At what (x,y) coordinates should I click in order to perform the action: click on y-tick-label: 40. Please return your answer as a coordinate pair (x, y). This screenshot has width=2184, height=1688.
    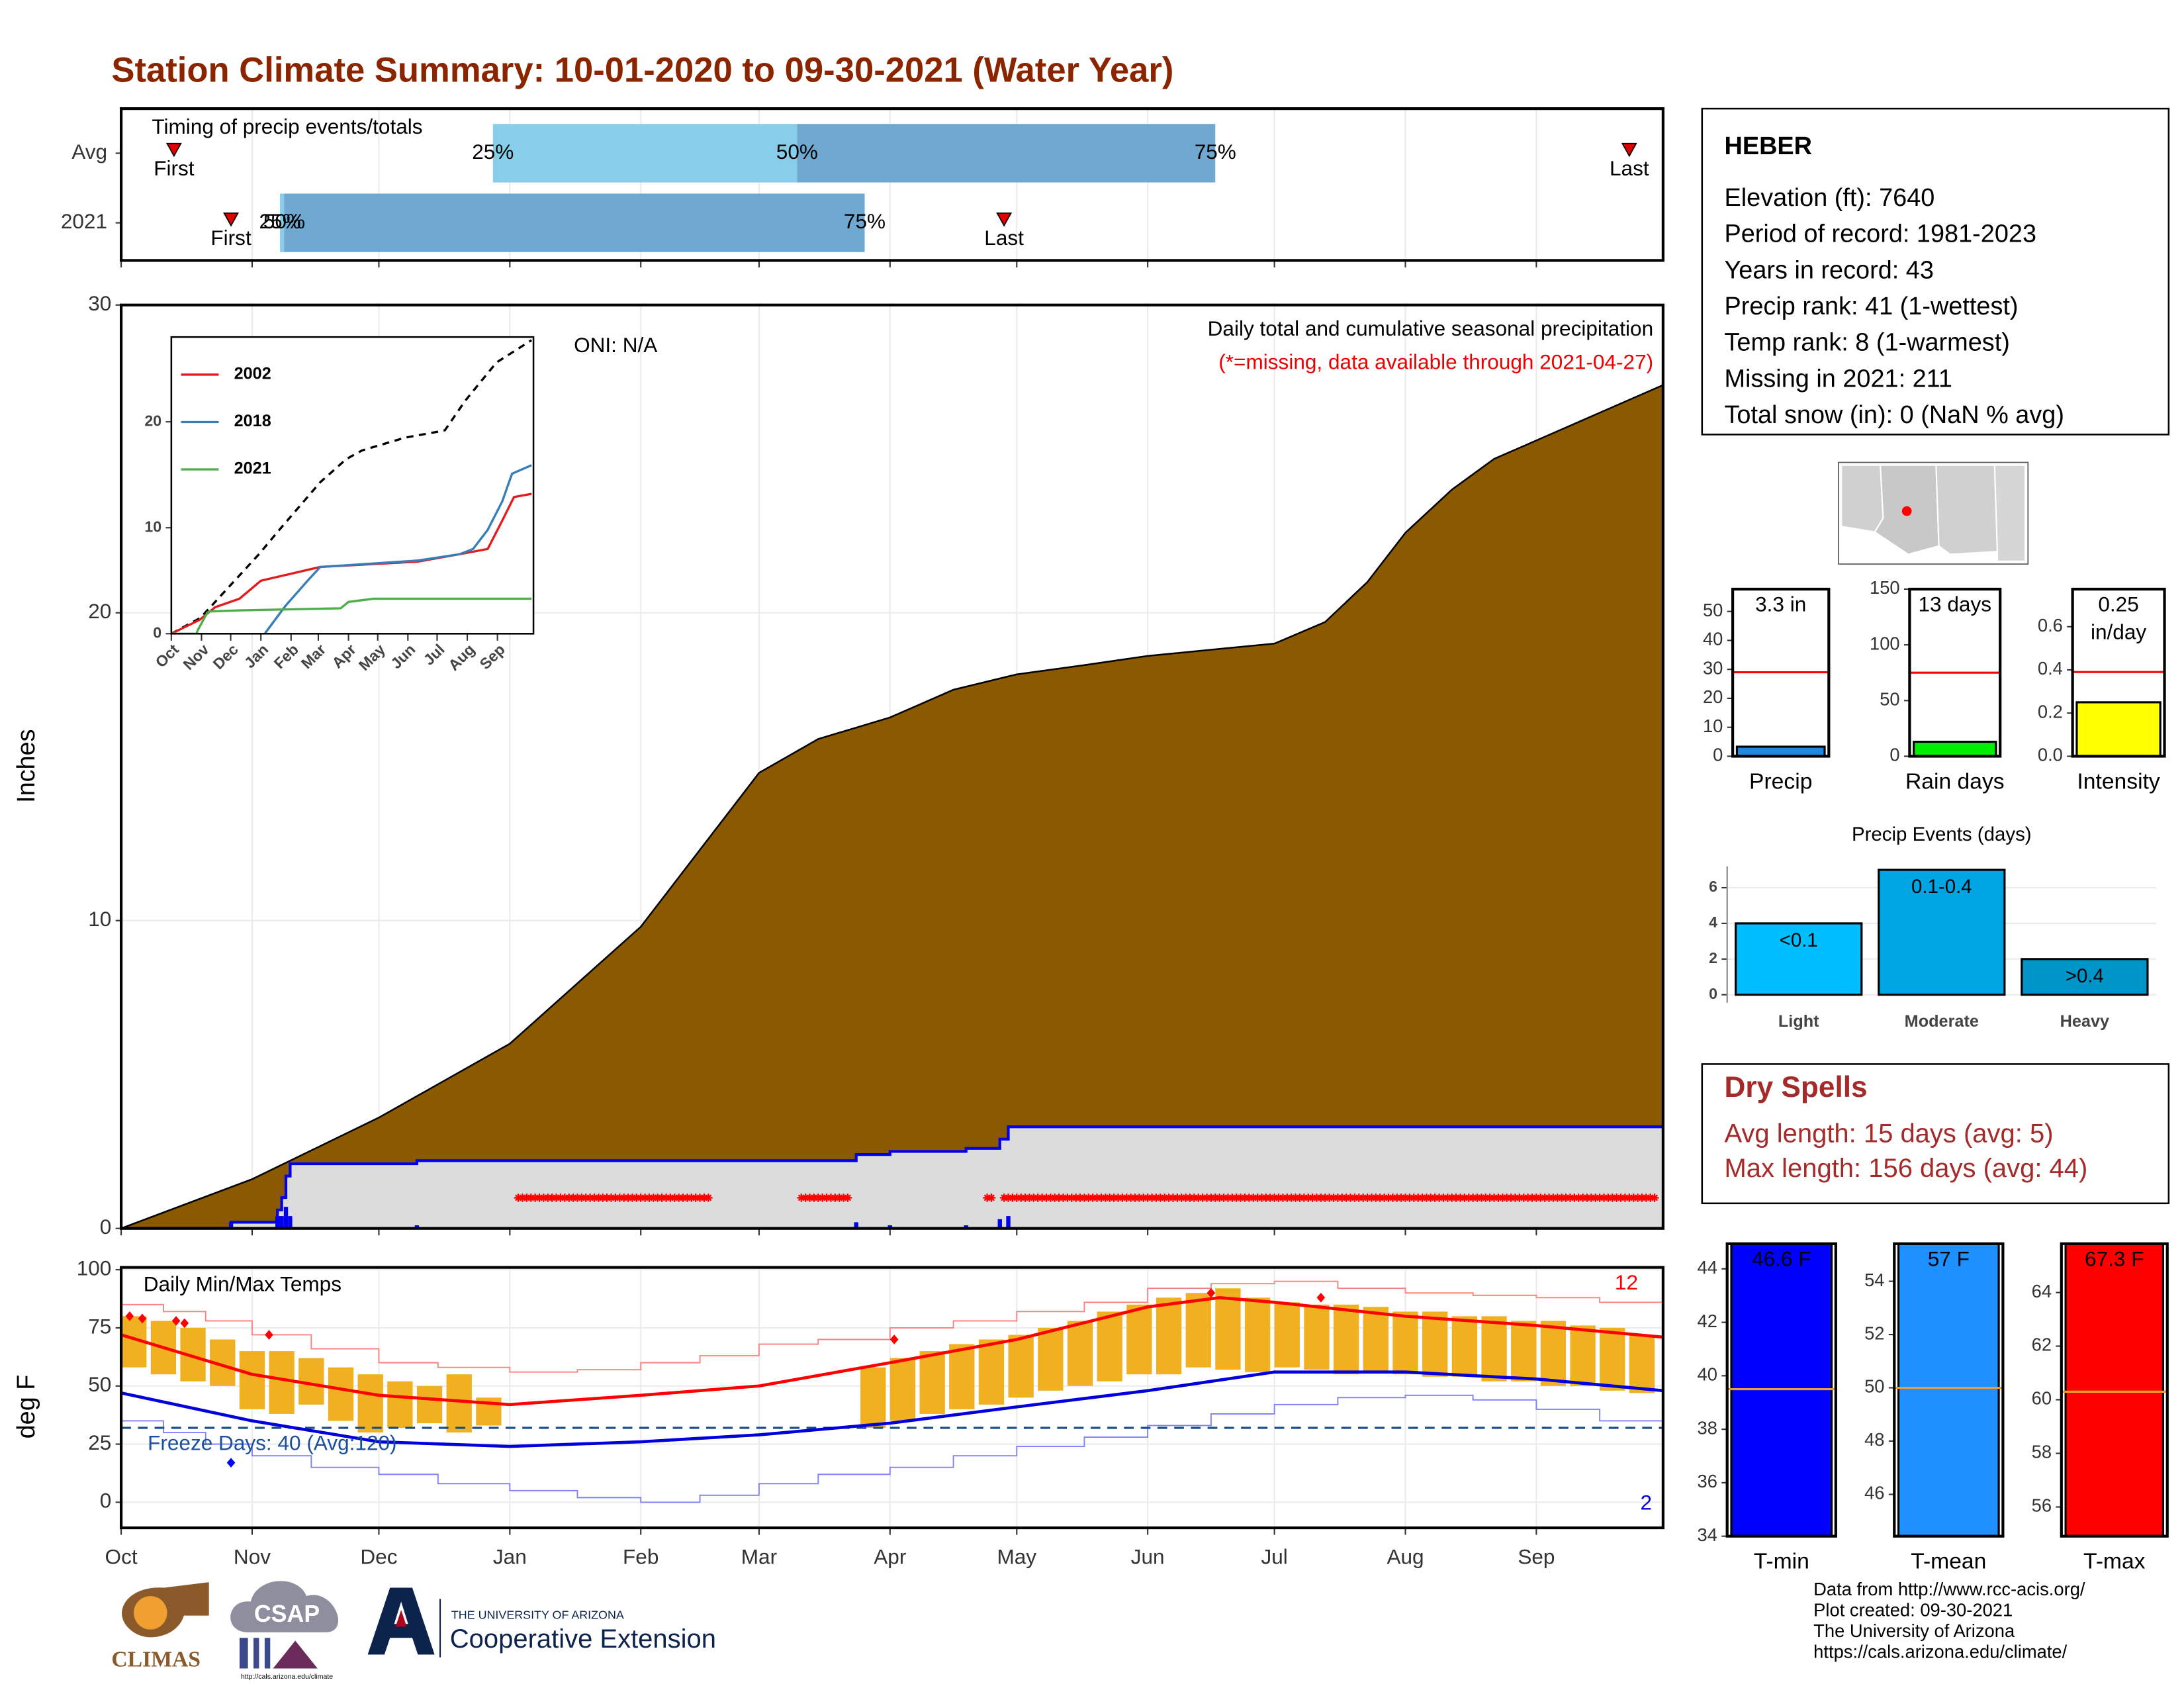
    Looking at the image, I should click on (1713, 639).